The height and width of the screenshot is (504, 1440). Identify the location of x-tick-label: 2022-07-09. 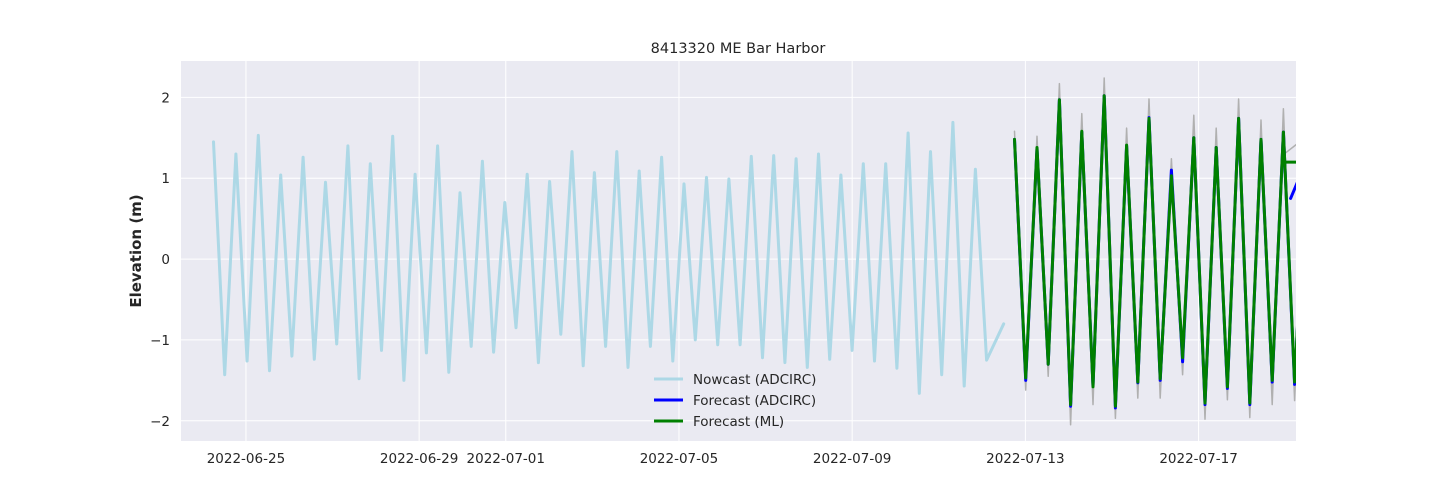
(852, 459).